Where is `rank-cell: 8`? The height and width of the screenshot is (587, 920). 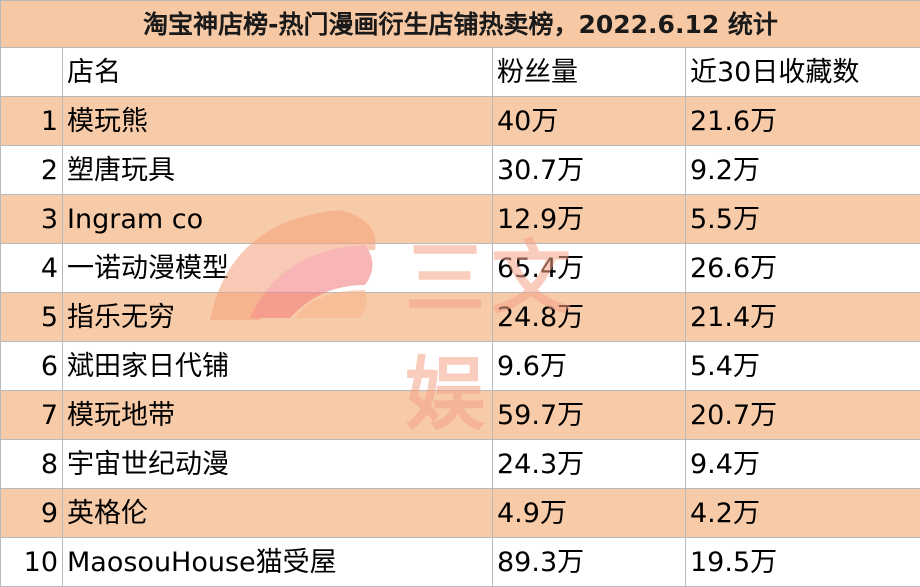
rank-cell: 8 is located at coordinates (32, 464).